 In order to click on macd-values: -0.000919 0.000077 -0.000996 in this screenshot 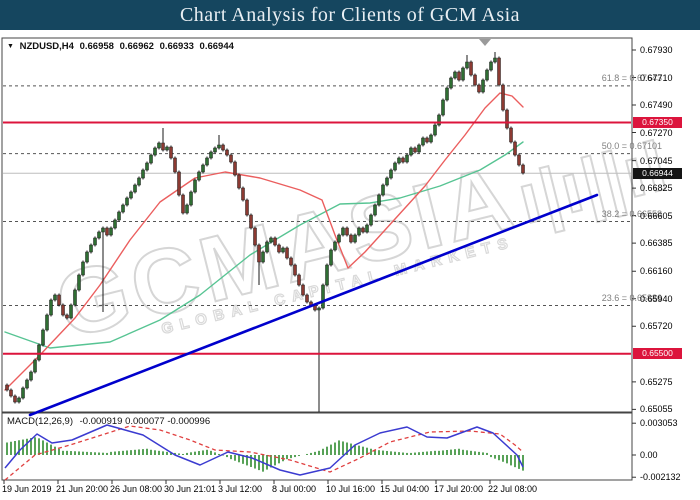, I will do `click(145, 421)`.